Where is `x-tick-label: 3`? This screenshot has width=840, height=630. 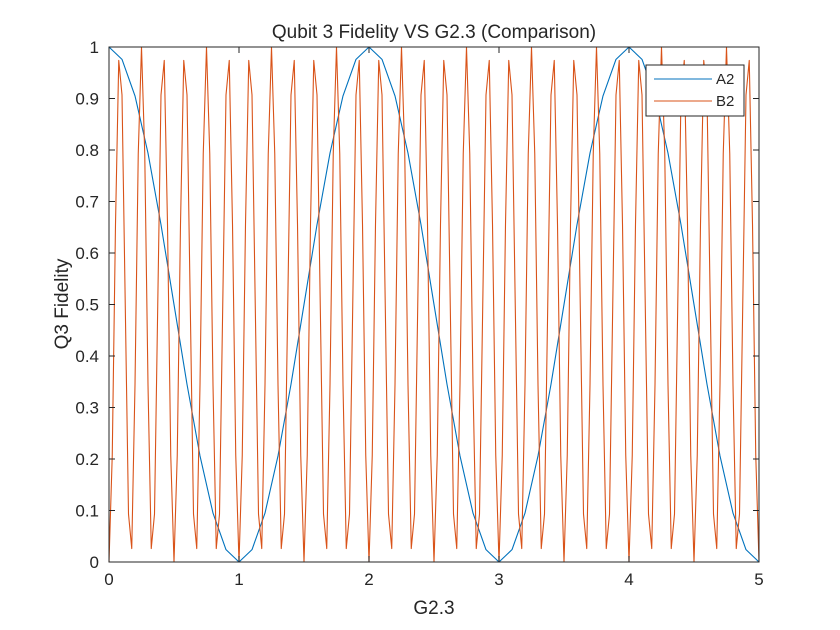
x-tick-label: 3 is located at coordinates (498, 579).